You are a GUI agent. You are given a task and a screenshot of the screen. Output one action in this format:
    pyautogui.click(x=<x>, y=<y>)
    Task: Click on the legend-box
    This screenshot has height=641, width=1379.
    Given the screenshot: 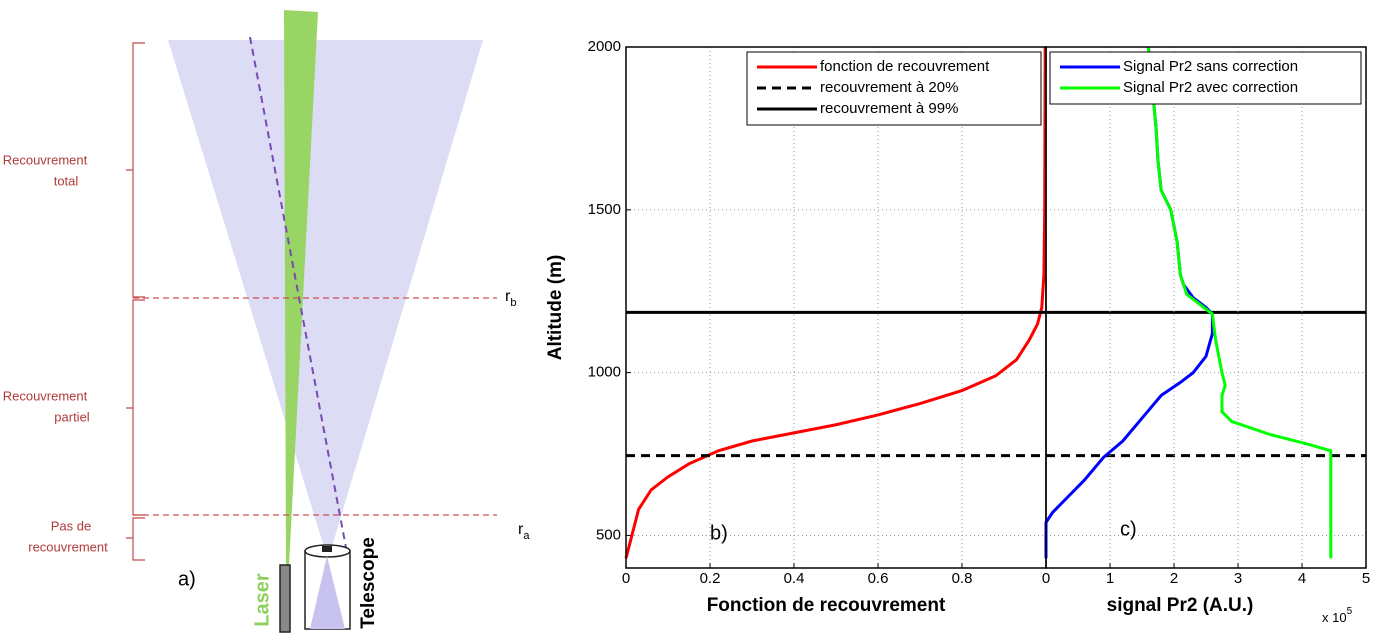 What is the action you would take?
    pyautogui.click(x=1205, y=78)
    